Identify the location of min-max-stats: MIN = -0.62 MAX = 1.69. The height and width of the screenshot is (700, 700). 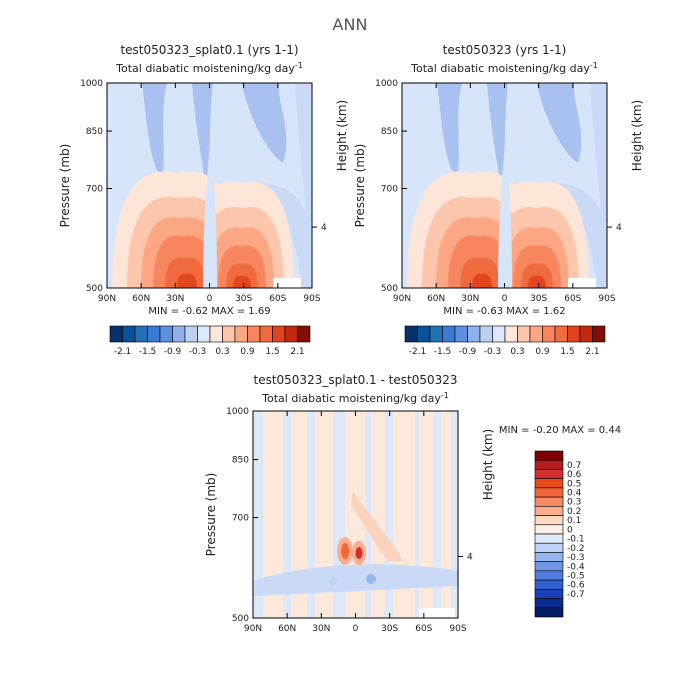
(209, 311).